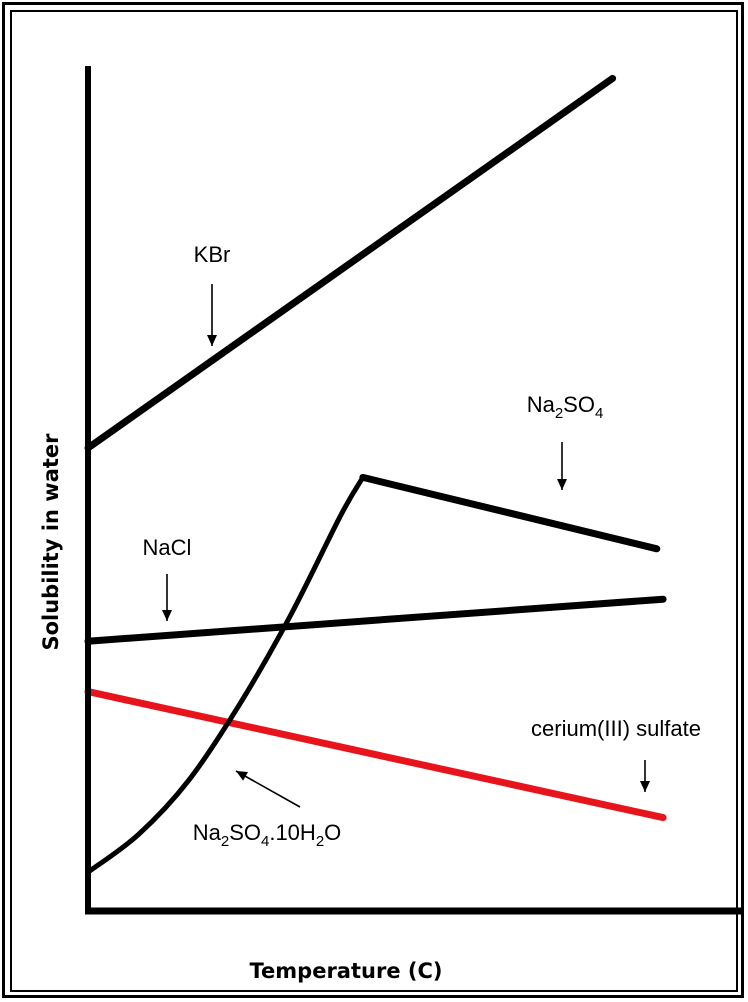 This screenshot has height=1002, width=748. Describe the element at coordinates (510, 513) in the screenshot. I see `series-line-na2so4` at that location.